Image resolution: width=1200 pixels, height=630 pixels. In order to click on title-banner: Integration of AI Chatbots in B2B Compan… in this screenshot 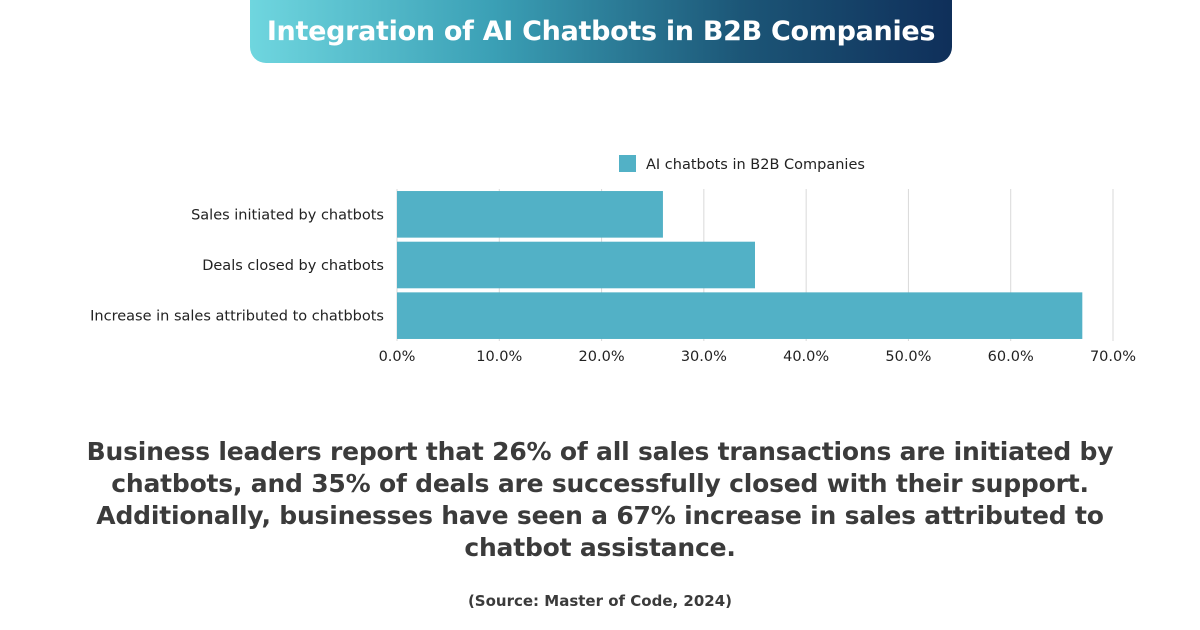, I will do `click(601, 31)`.